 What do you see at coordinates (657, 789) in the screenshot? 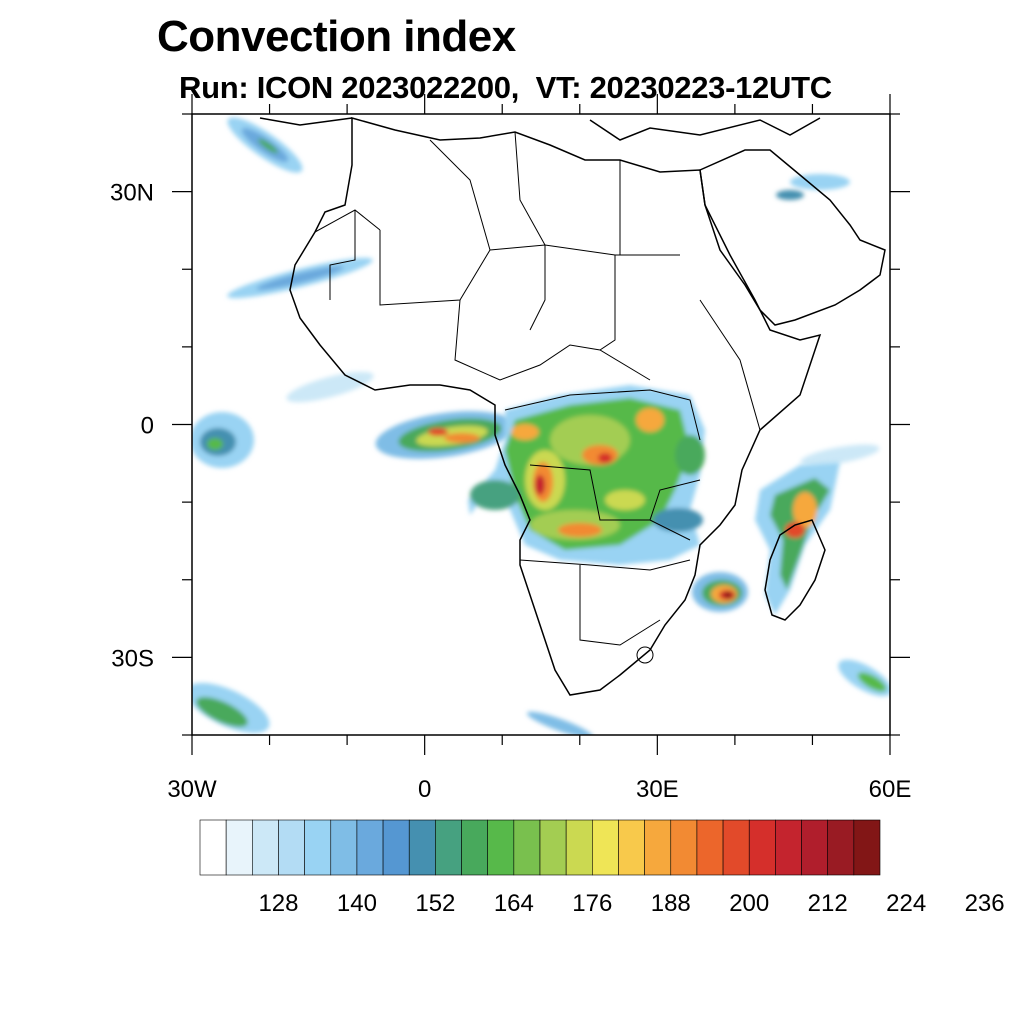
I see `lon-tick-label: 30E` at bounding box center [657, 789].